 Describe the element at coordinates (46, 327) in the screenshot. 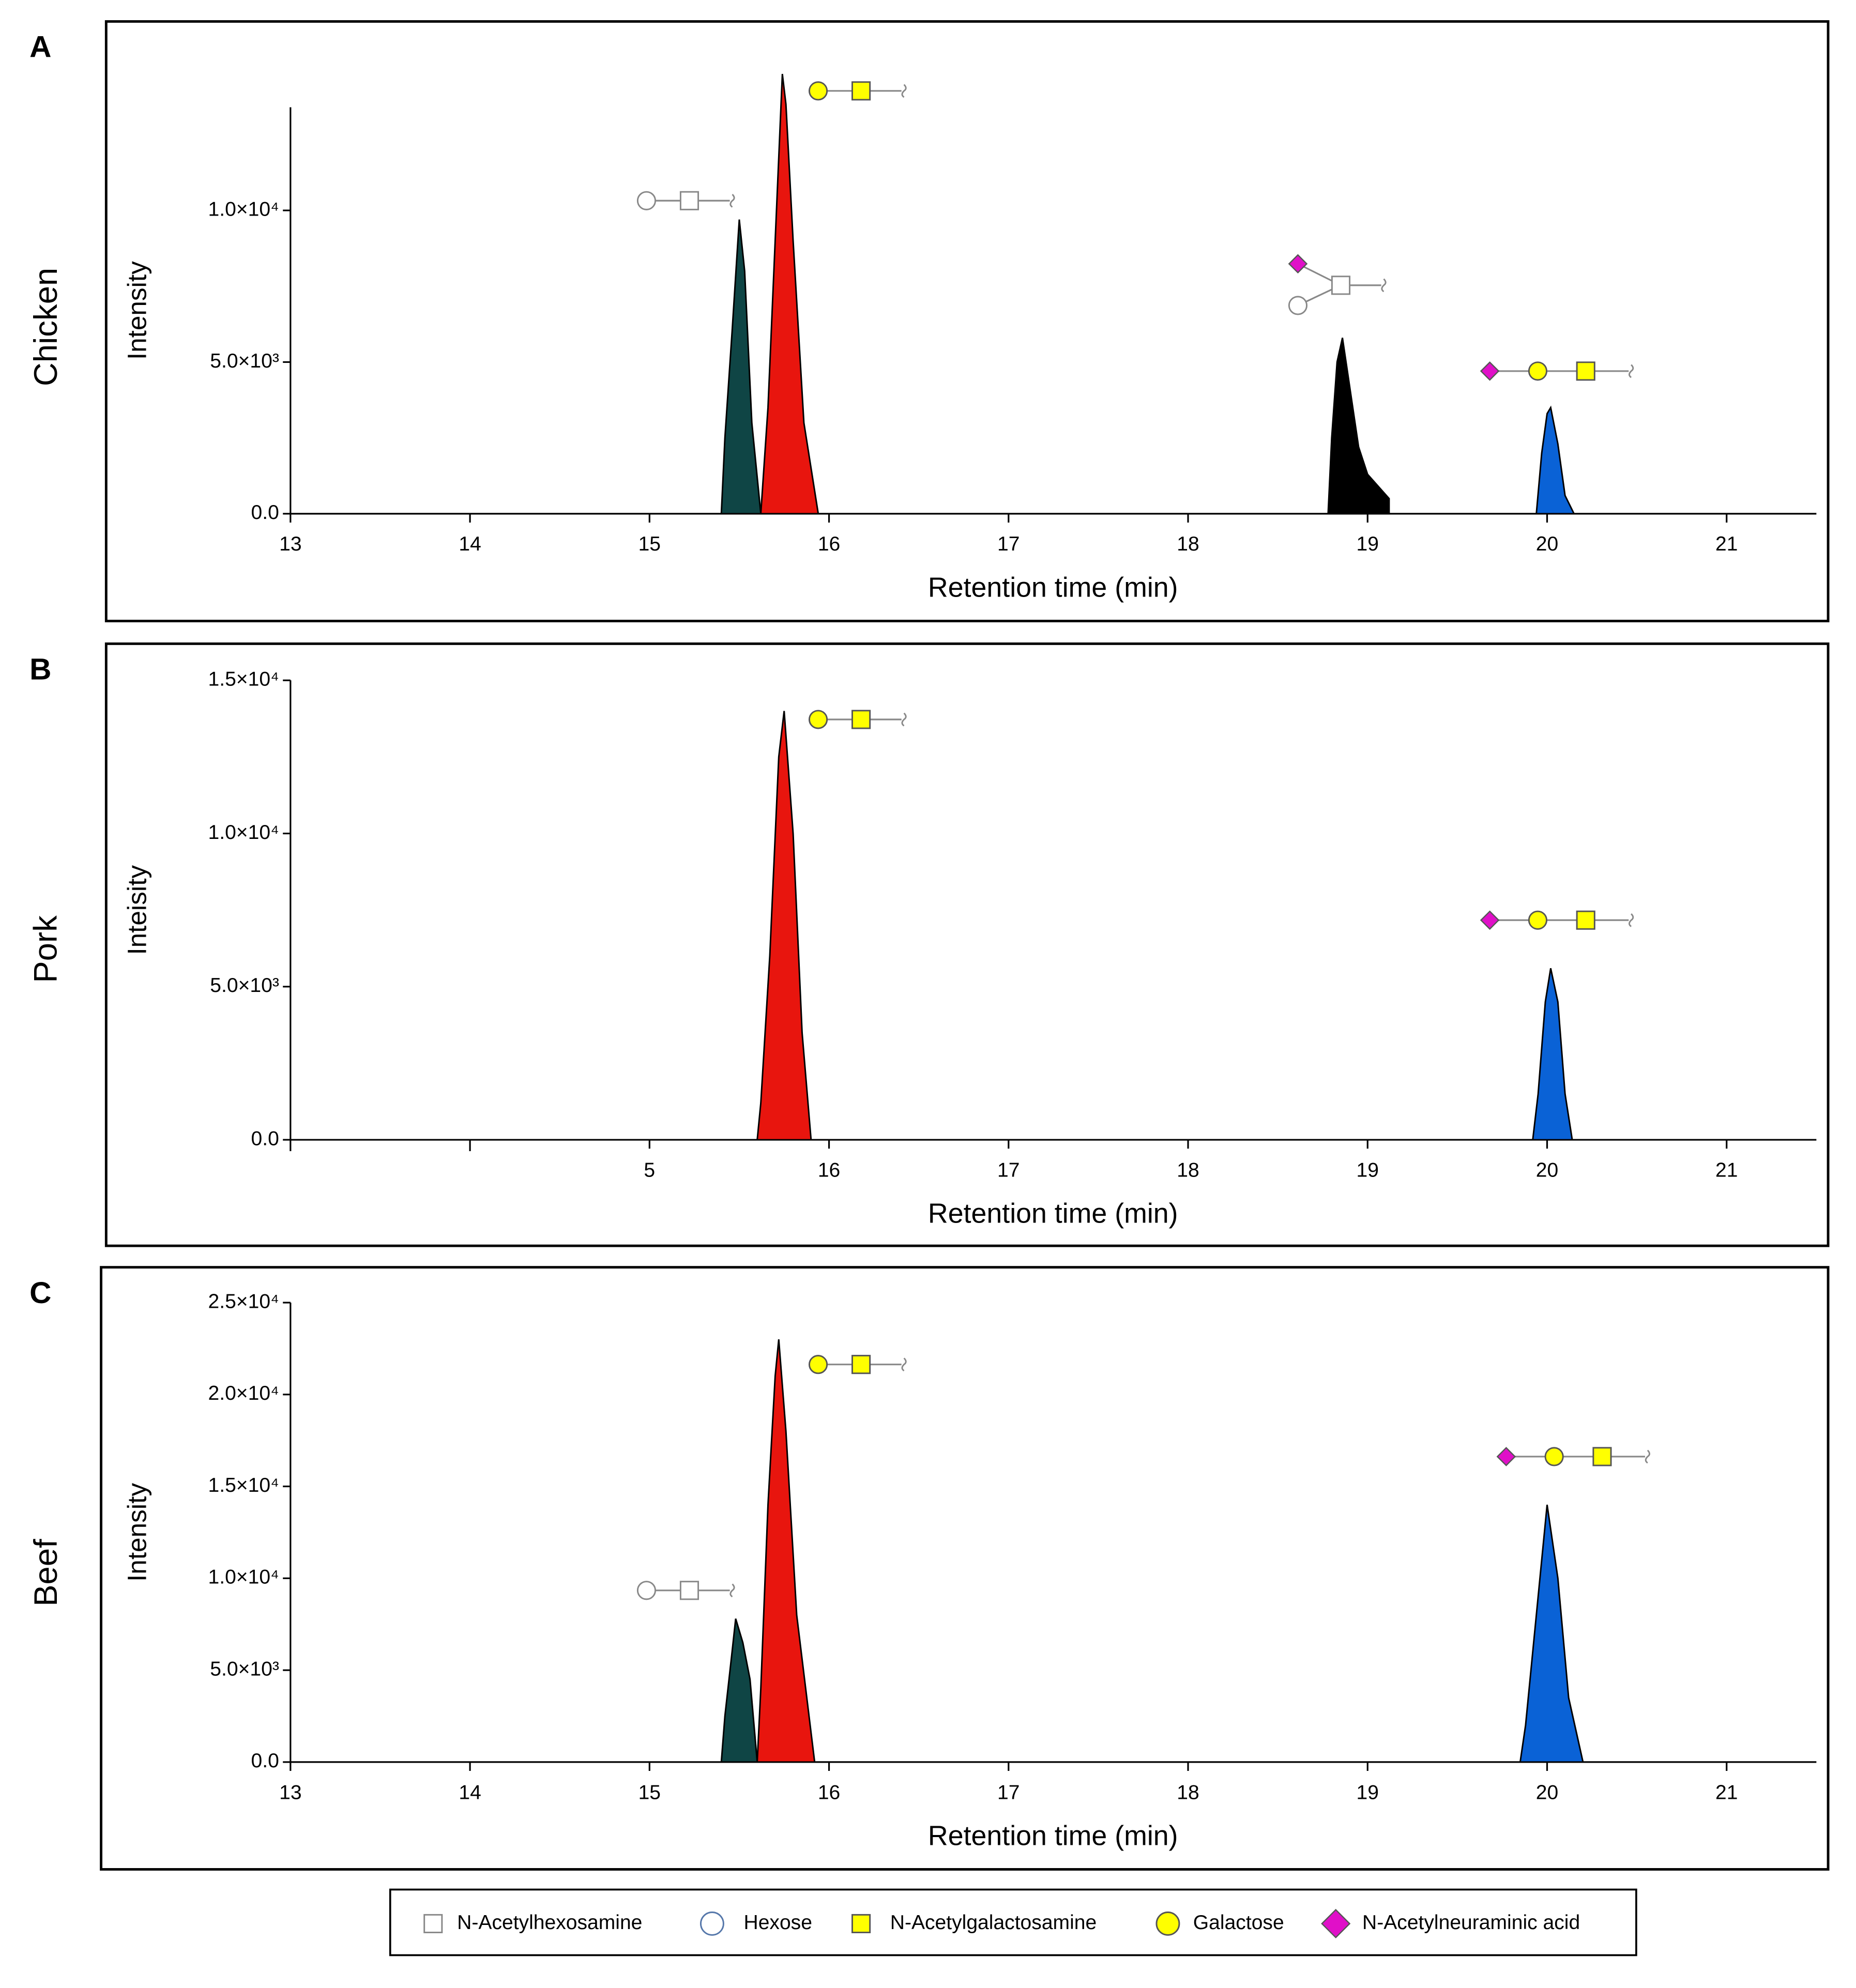

I see `sample-label: Chicken` at that location.